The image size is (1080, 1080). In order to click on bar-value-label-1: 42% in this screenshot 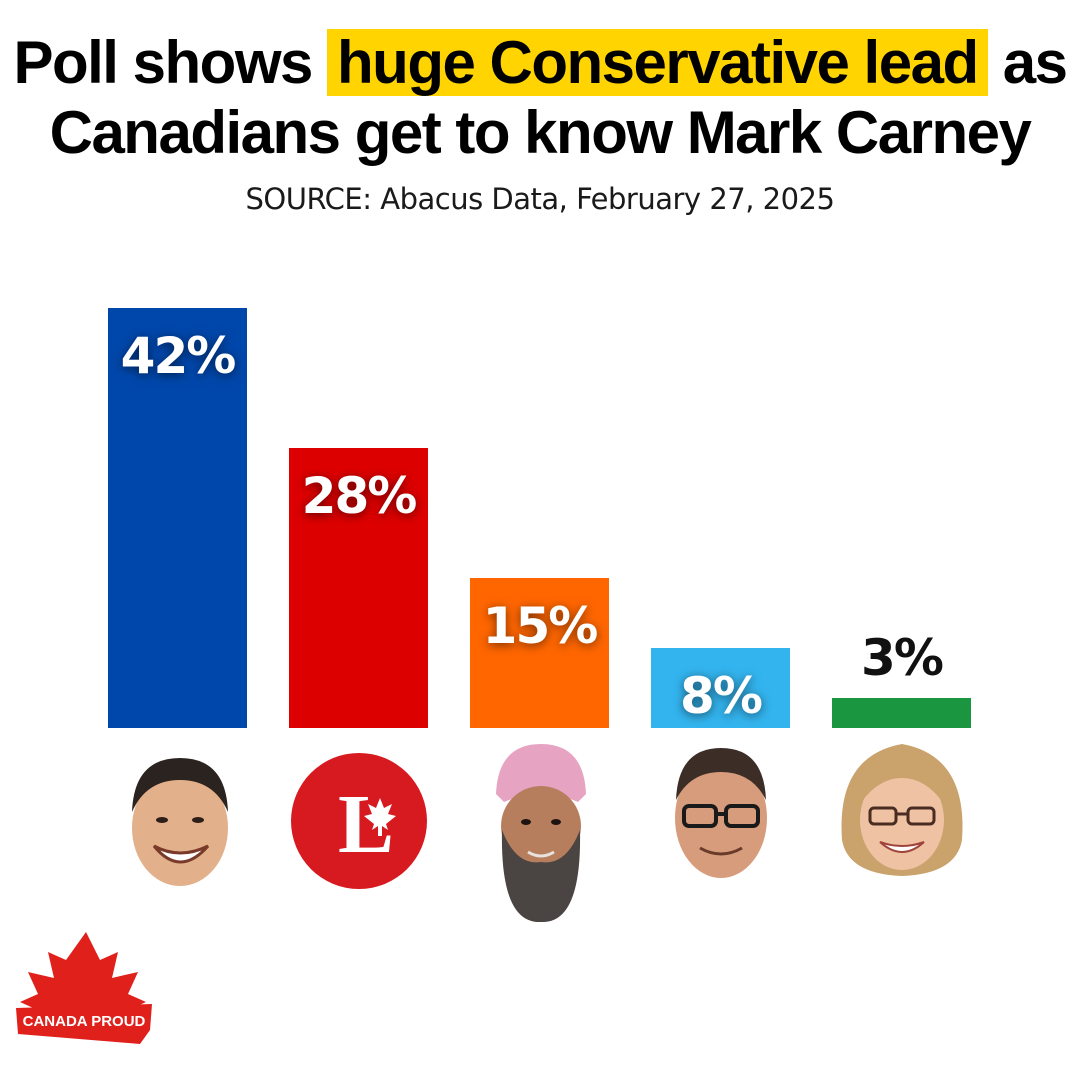, I will do `click(178, 356)`.